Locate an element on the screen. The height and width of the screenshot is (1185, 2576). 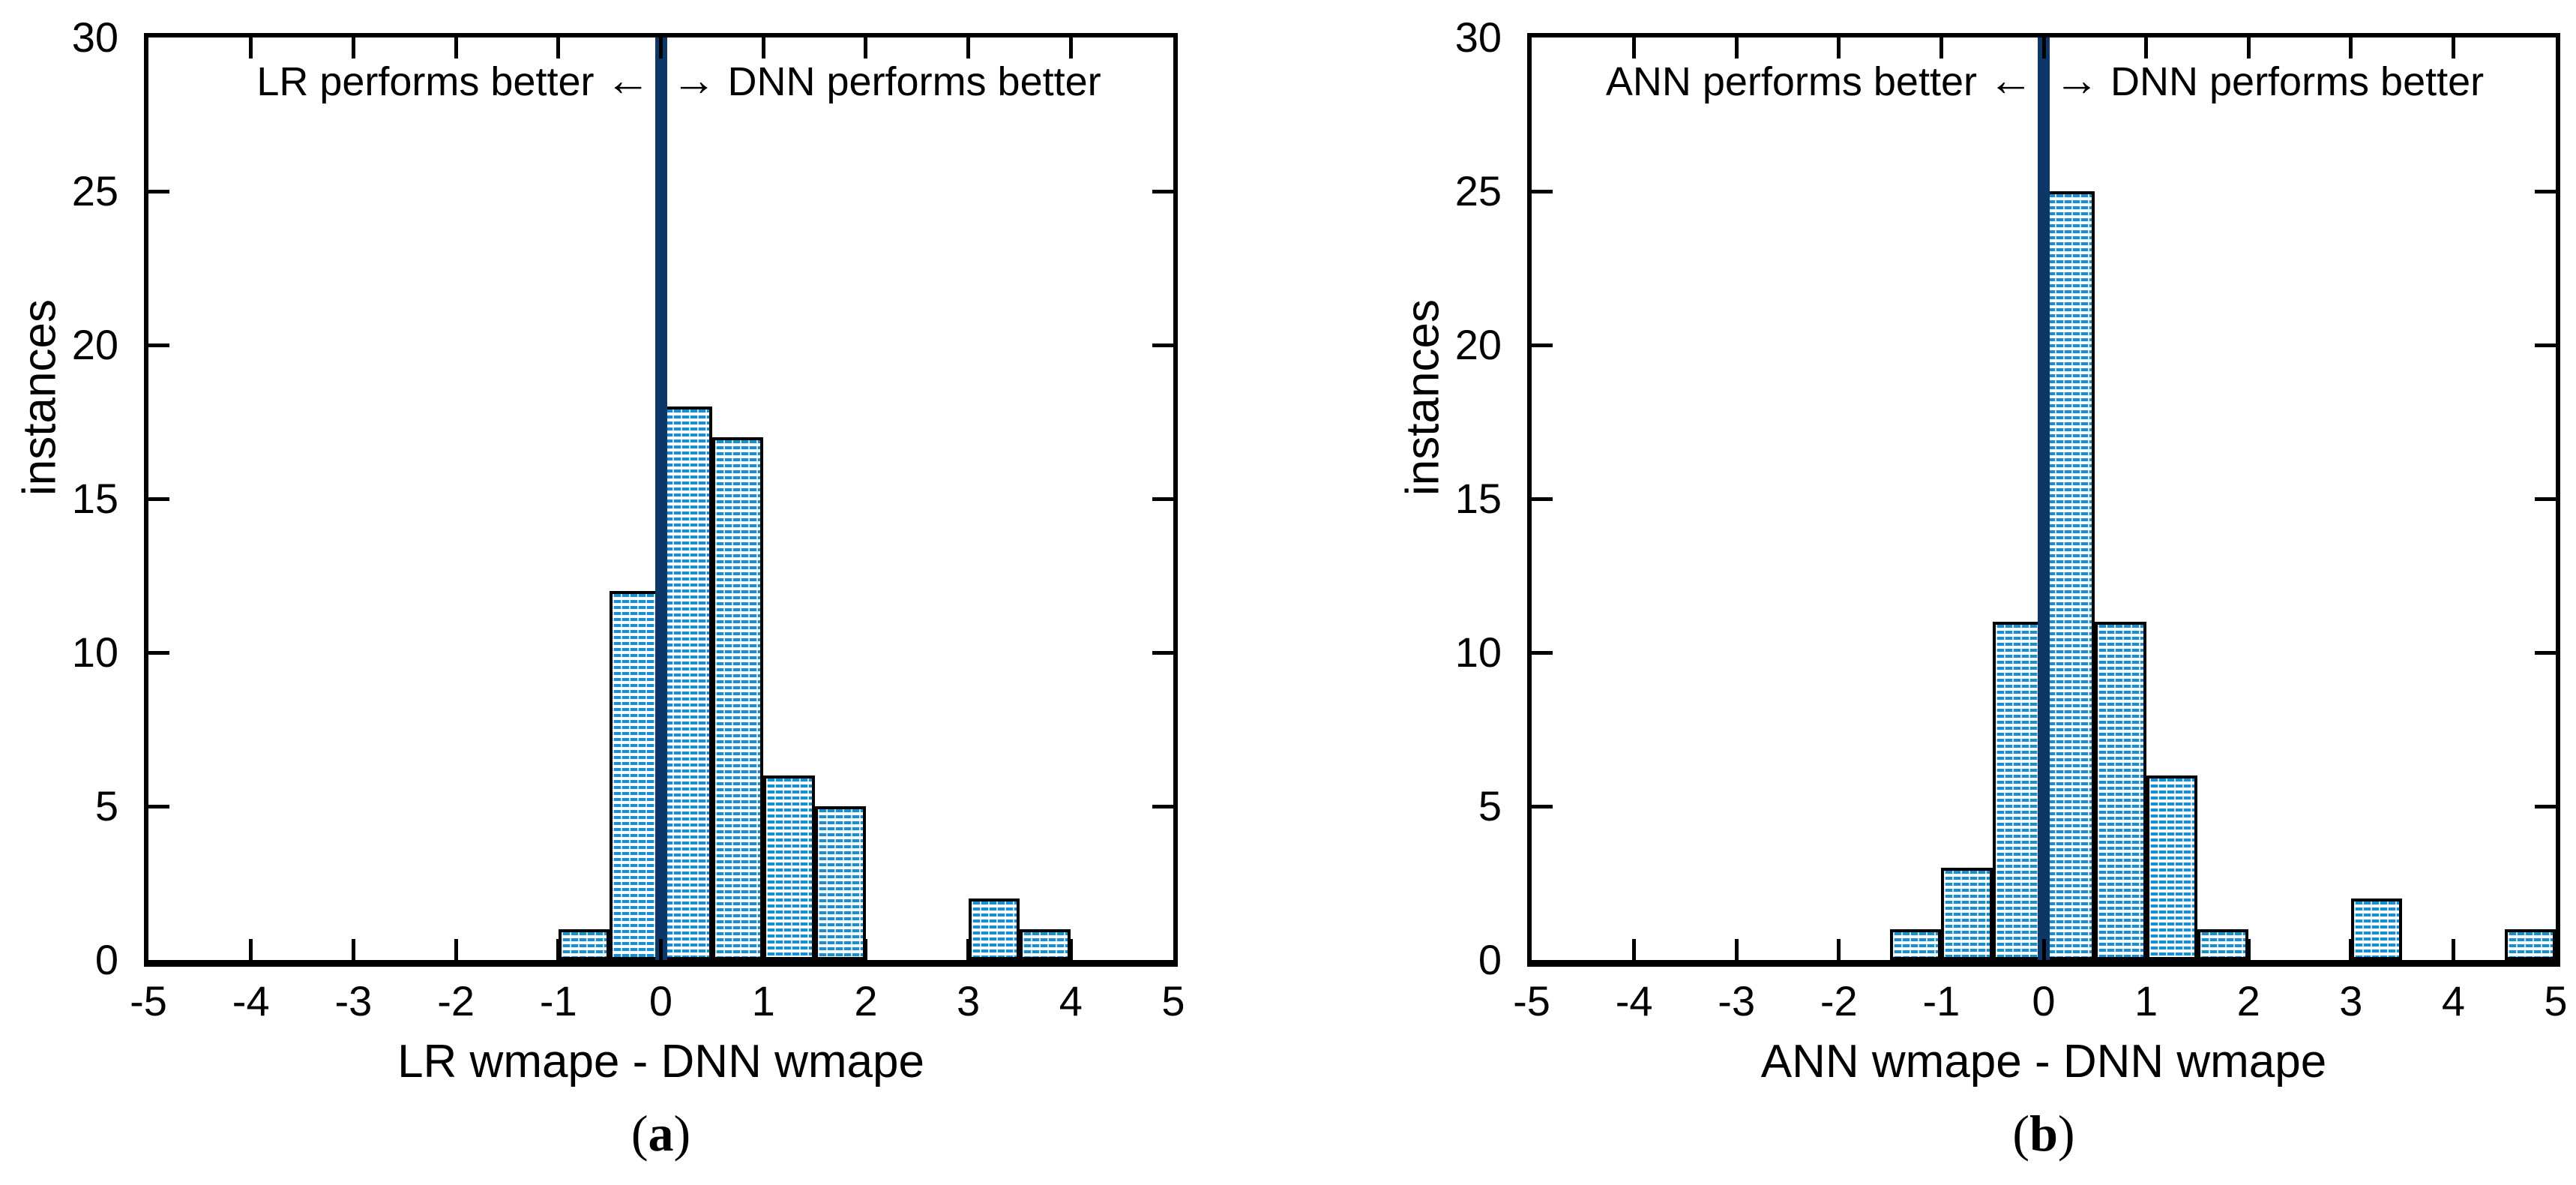
tick-label: -2 is located at coordinates (456, 1000).